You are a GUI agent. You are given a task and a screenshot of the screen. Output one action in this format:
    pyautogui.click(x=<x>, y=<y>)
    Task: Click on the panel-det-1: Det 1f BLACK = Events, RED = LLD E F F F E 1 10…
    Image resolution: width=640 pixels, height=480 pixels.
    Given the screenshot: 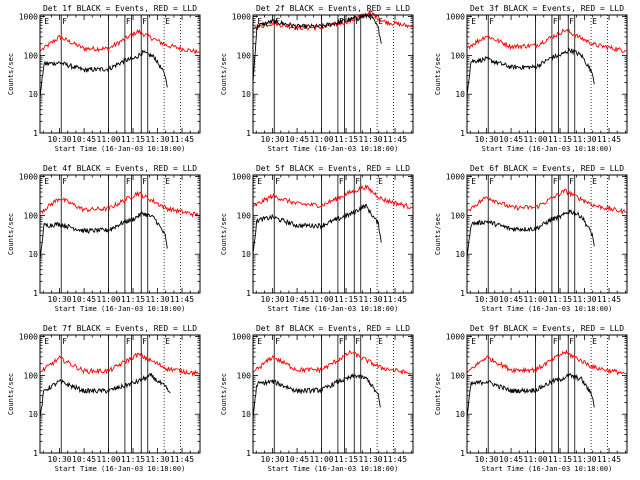 What is the action you would take?
    pyautogui.click(x=104, y=78)
    